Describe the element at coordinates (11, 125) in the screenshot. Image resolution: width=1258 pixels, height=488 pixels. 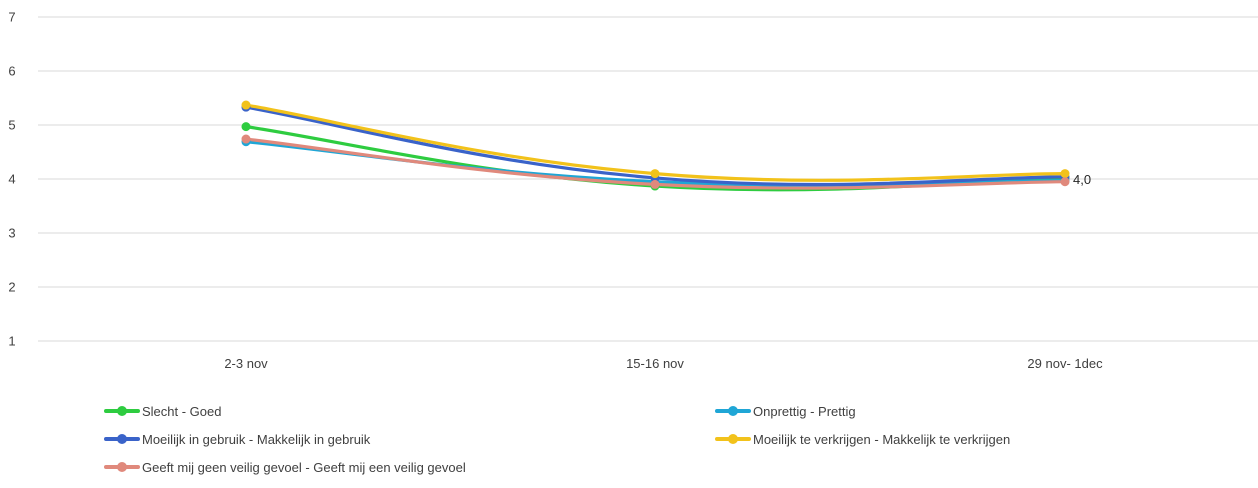
I see `y-tick-label: 5` at that location.